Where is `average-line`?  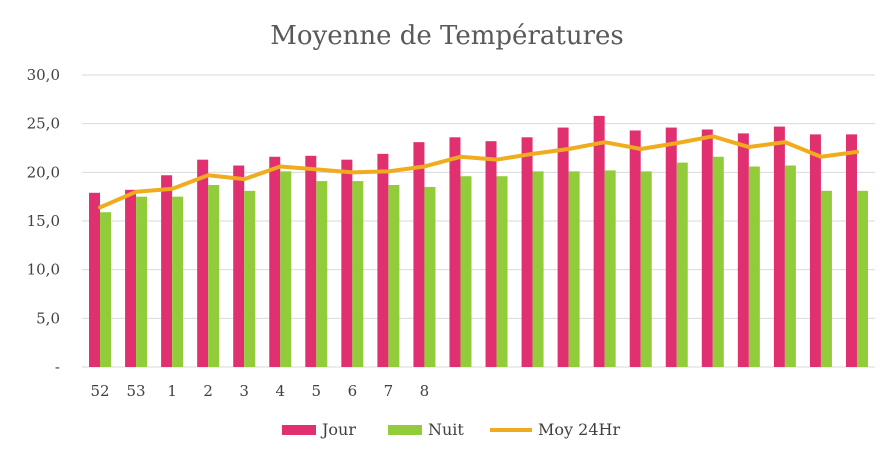
average-line is located at coordinates (478, 172).